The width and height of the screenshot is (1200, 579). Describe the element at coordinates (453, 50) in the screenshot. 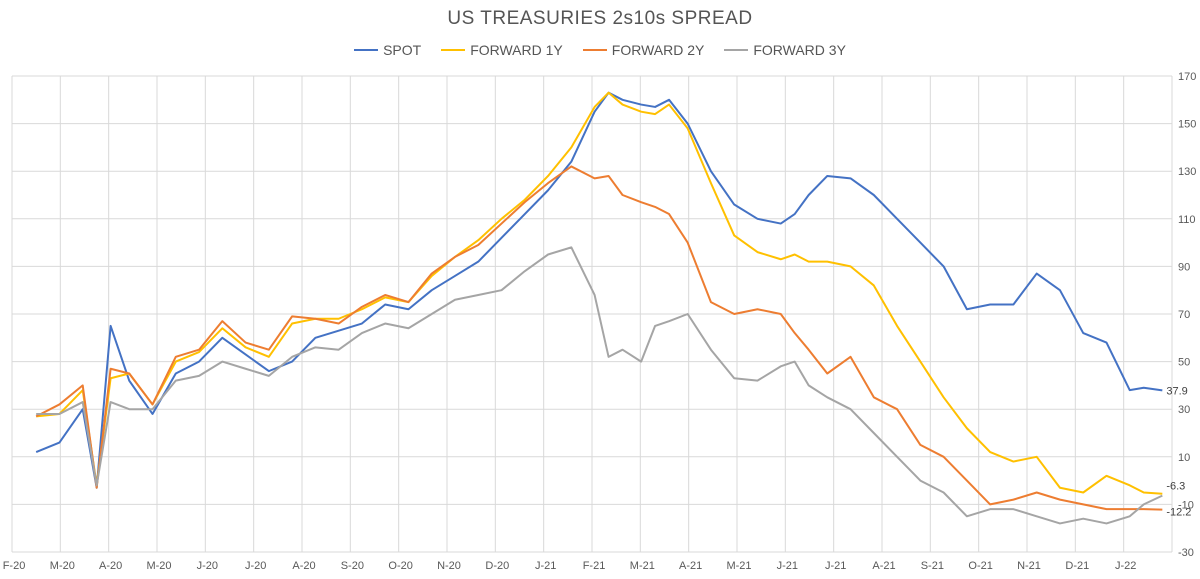

I see `legend-swatch-forward-1y` at that location.